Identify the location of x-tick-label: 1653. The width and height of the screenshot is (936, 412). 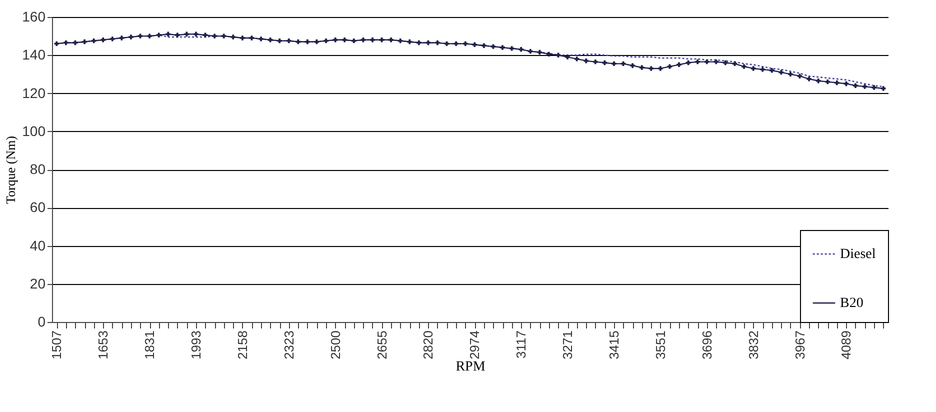
(103, 345).